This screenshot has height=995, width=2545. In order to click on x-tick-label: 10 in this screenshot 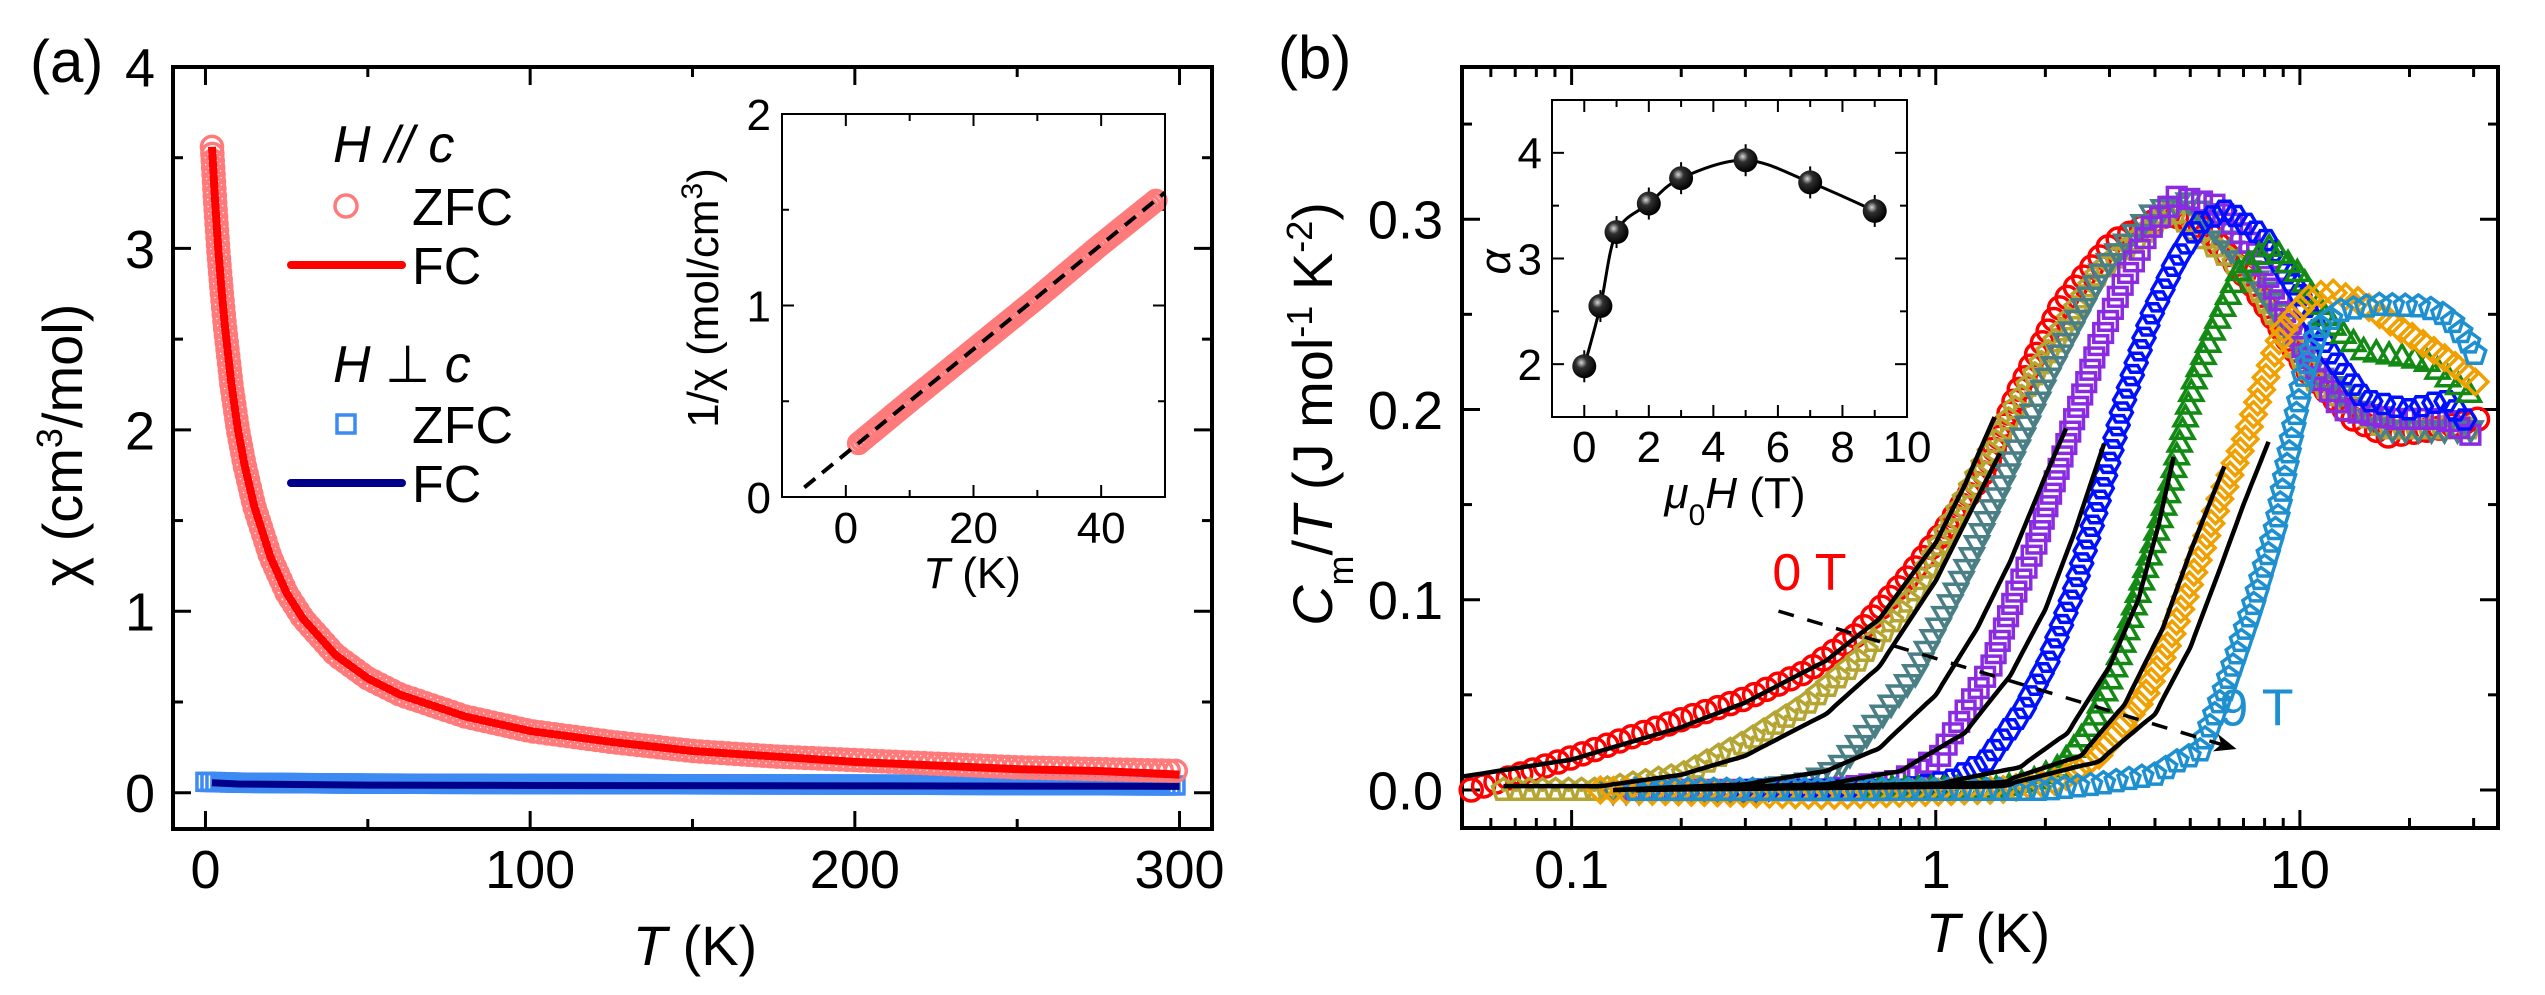, I will do `click(1907, 447)`.